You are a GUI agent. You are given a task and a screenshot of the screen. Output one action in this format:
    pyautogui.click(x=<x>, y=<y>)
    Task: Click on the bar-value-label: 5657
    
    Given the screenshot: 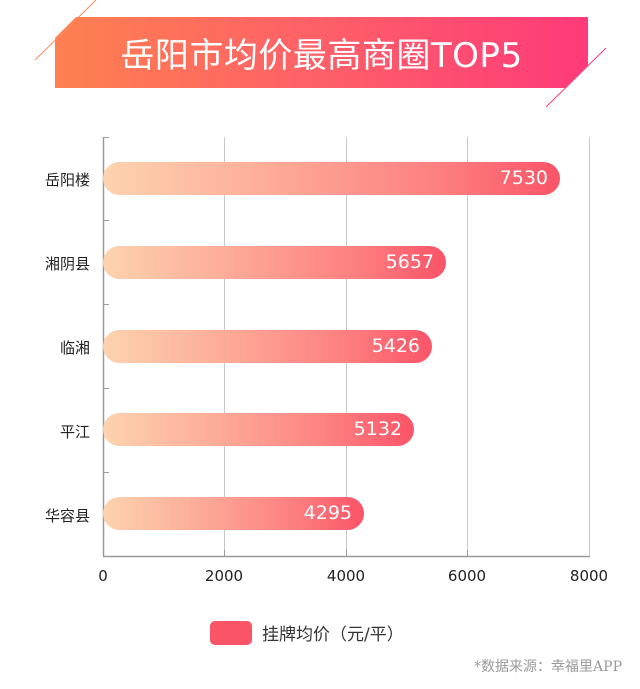 What is the action you would take?
    pyautogui.click(x=409, y=262)
    